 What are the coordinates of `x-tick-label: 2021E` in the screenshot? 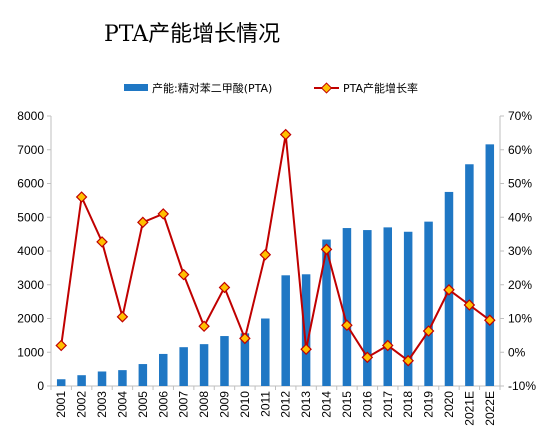 It's located at (469, 408).